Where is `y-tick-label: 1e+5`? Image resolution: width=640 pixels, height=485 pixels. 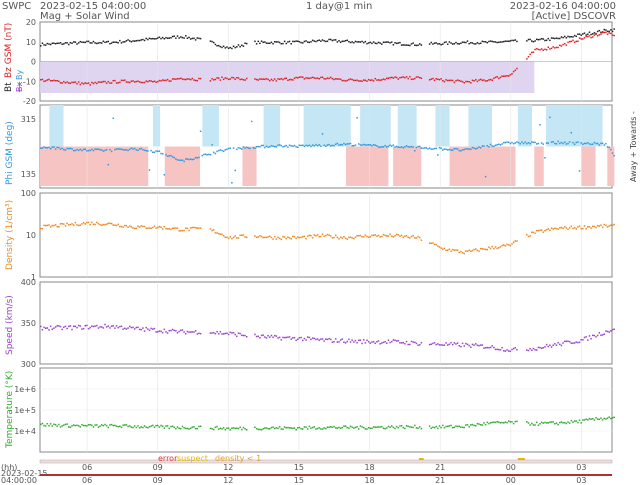 y-tick-label: 1e+5 is located at coordinates (25, 410).